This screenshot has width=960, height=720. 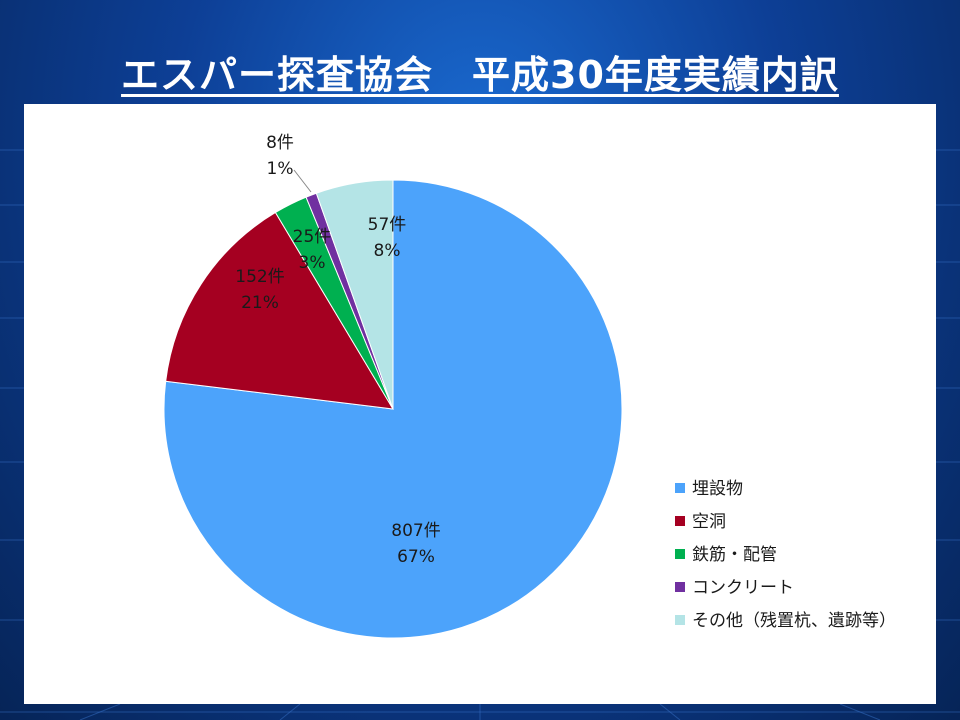 I want to click on legend-label: その他（残置杭、遺跡等）, so click(x=794, y=621).